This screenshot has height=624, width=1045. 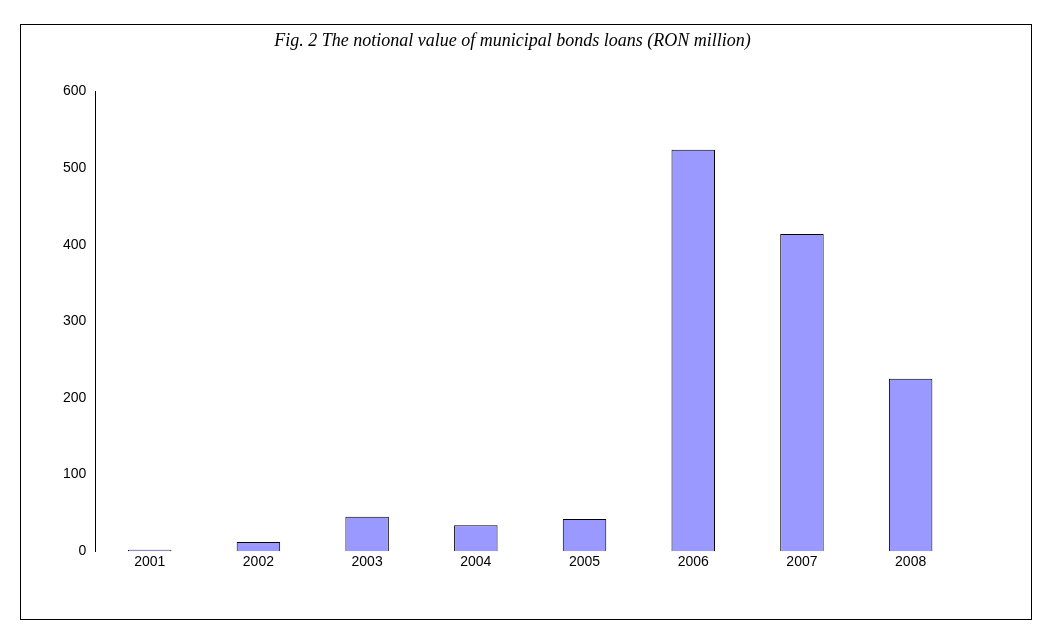 I want to click on y-tick-label: 400, so click(x=75, y=243).